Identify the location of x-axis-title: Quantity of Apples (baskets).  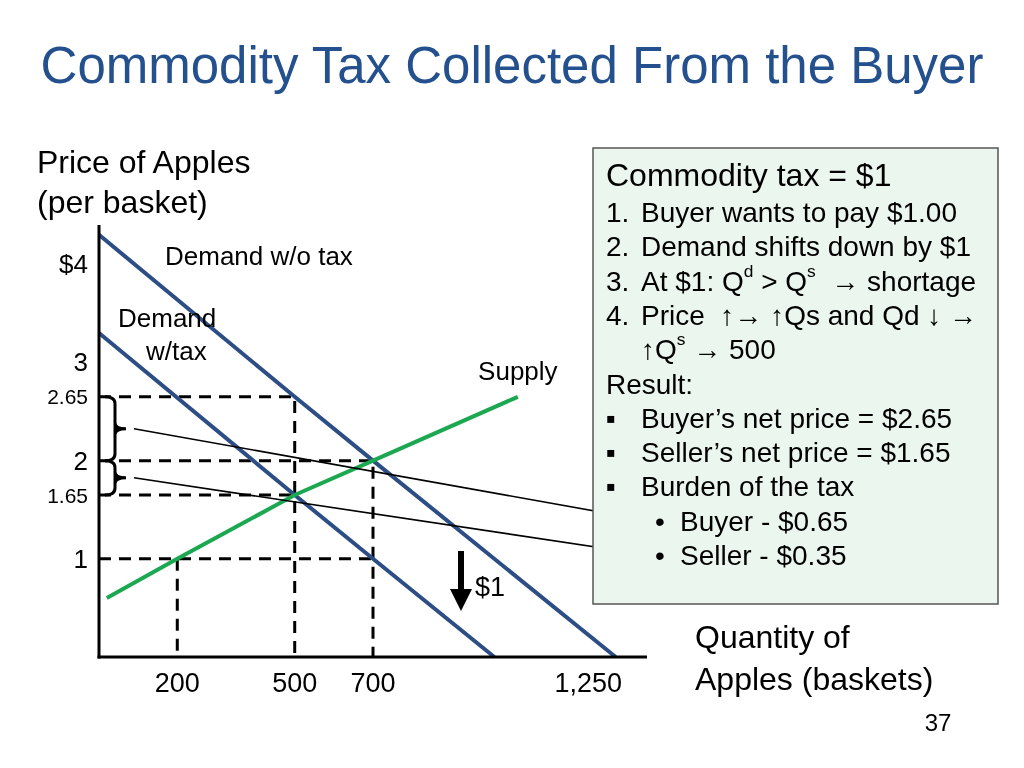
(814, 658).